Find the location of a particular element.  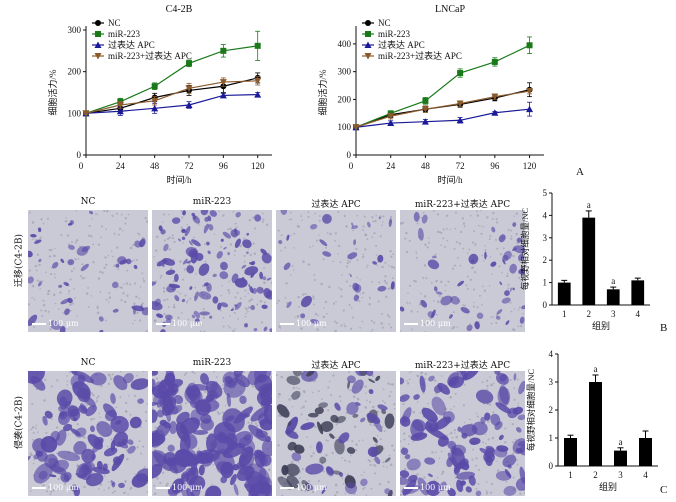

x-tick-label: 1 is located at coordinates (570, 475).